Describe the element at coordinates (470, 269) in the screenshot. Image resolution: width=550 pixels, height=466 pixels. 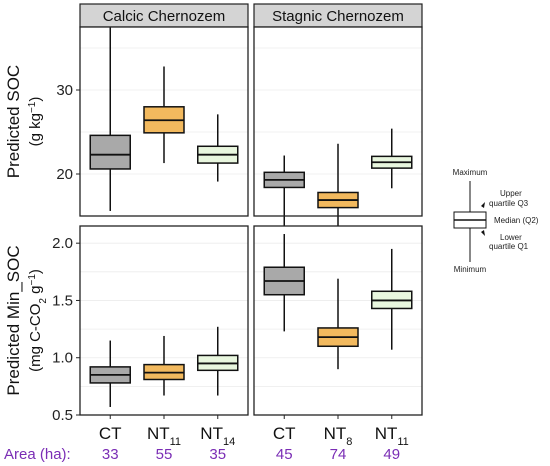
I see `legend-minimum: Minimum` at that location.